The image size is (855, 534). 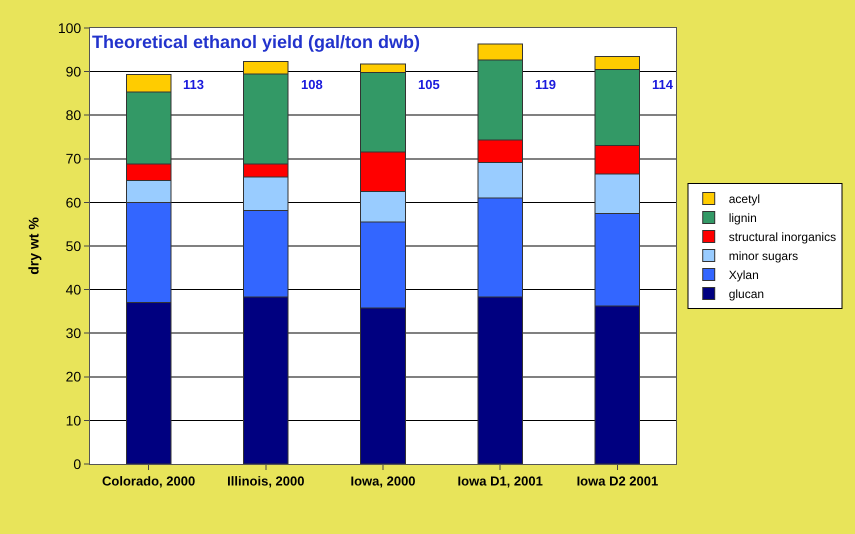 What do you see at coordinates (744, 199) in the screenshot?
I see `legend-label: acetyl` at bounding box center [744, 199].